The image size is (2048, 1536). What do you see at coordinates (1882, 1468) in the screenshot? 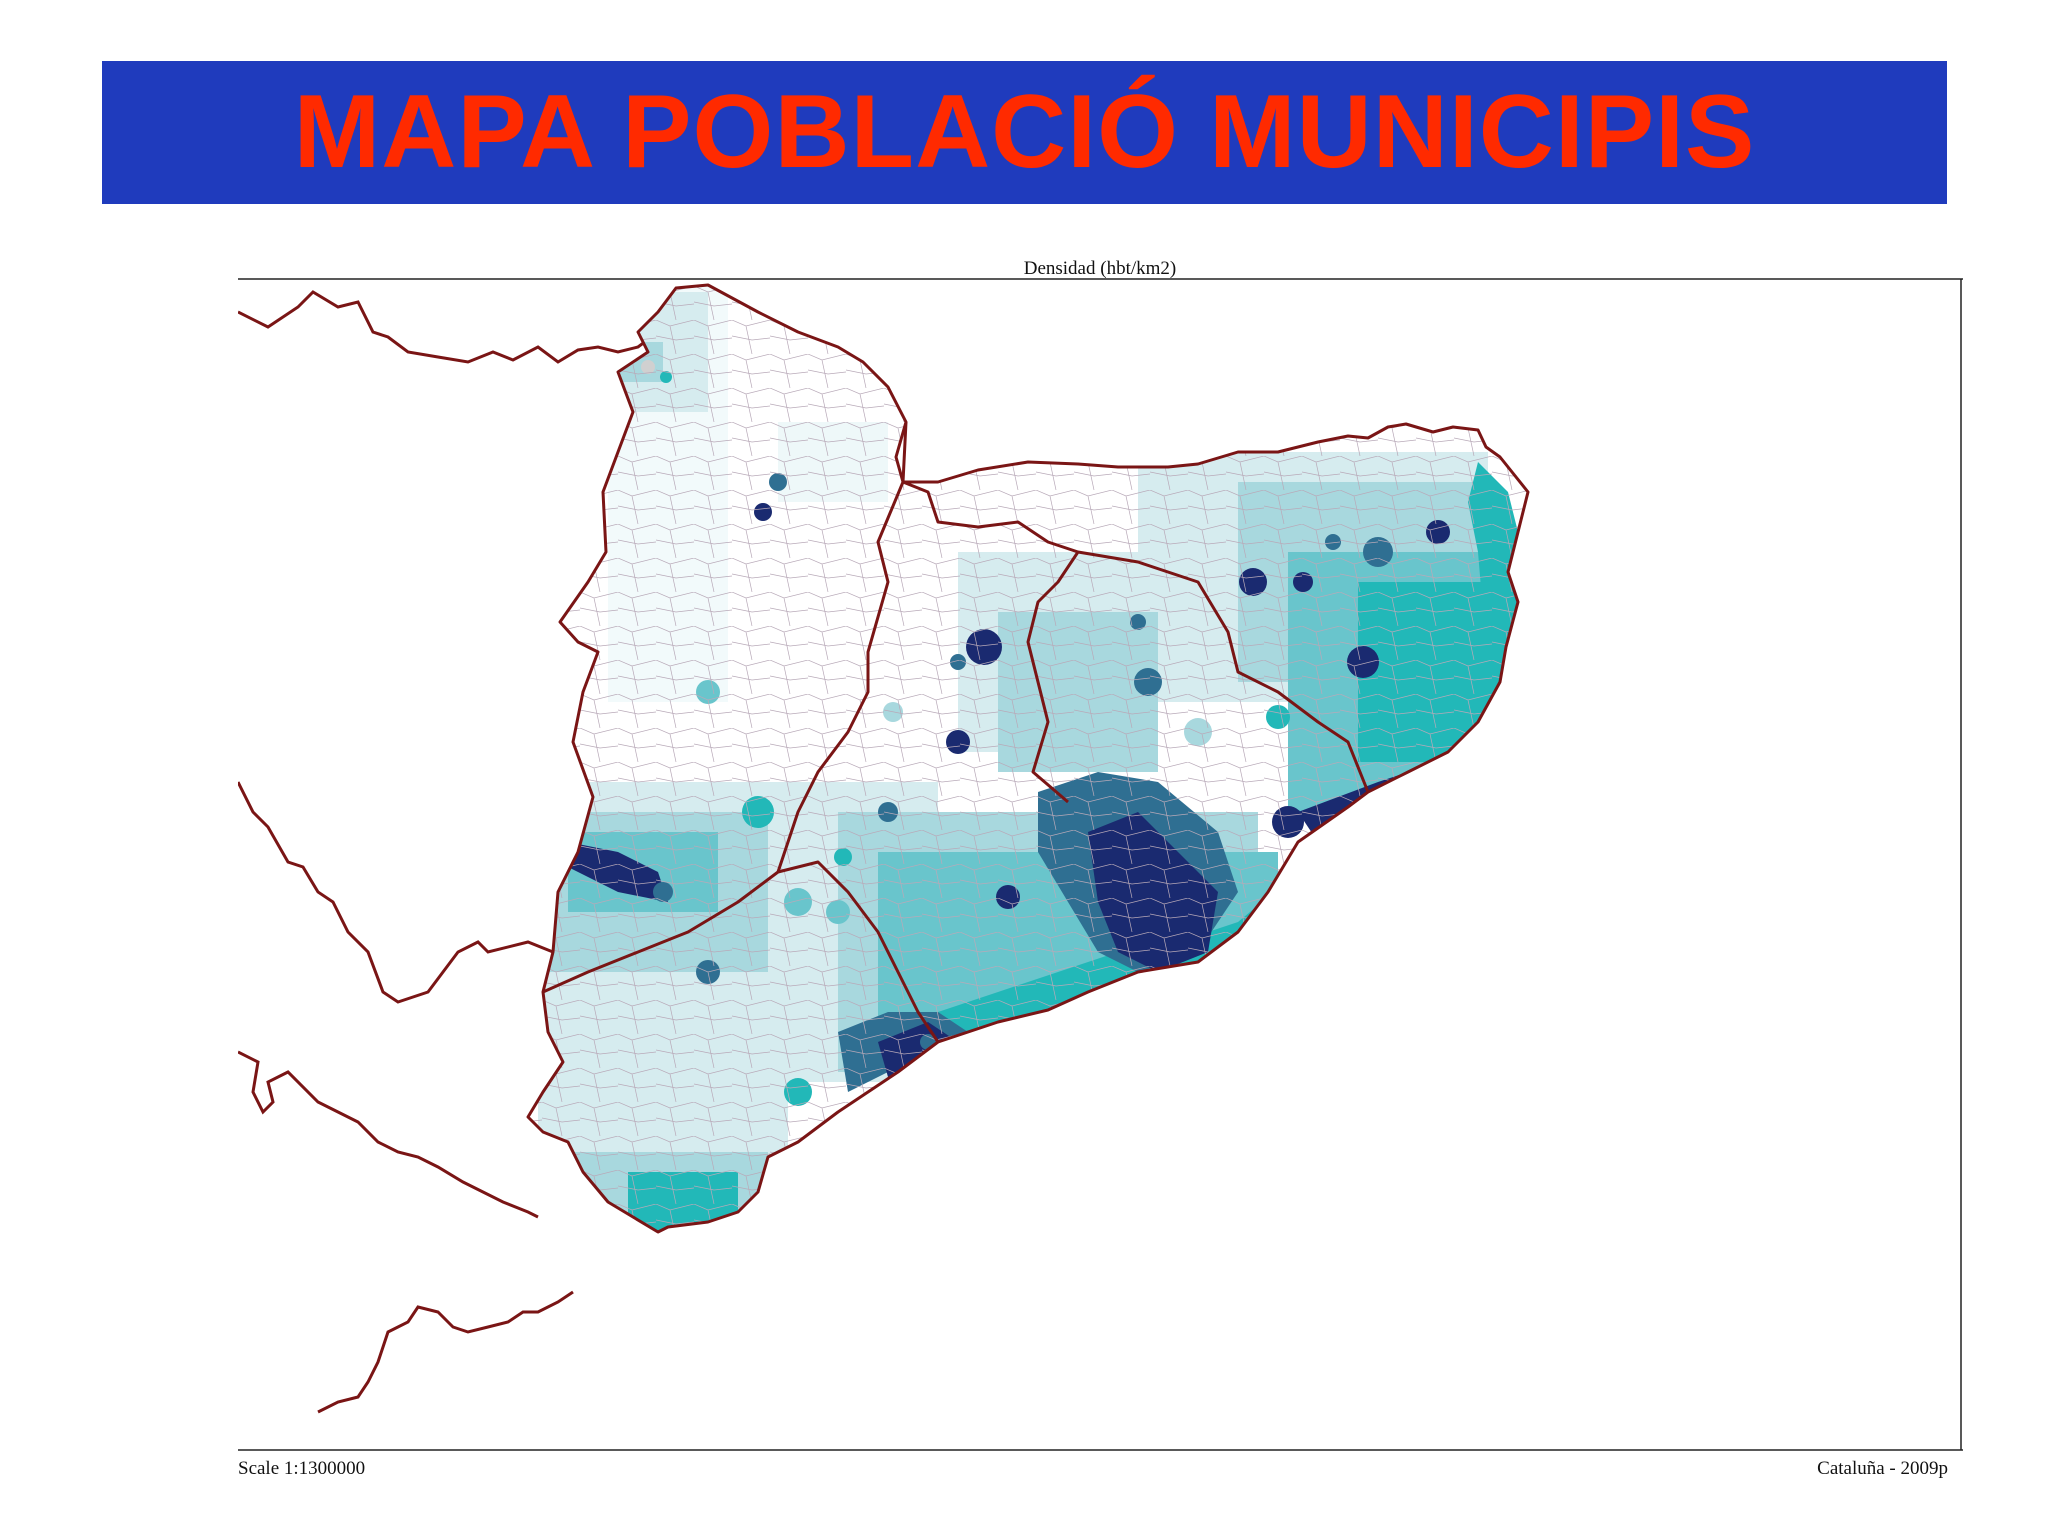
I see `source-text: Cataluña - 2009p` at bounding box center [1882, 1468].